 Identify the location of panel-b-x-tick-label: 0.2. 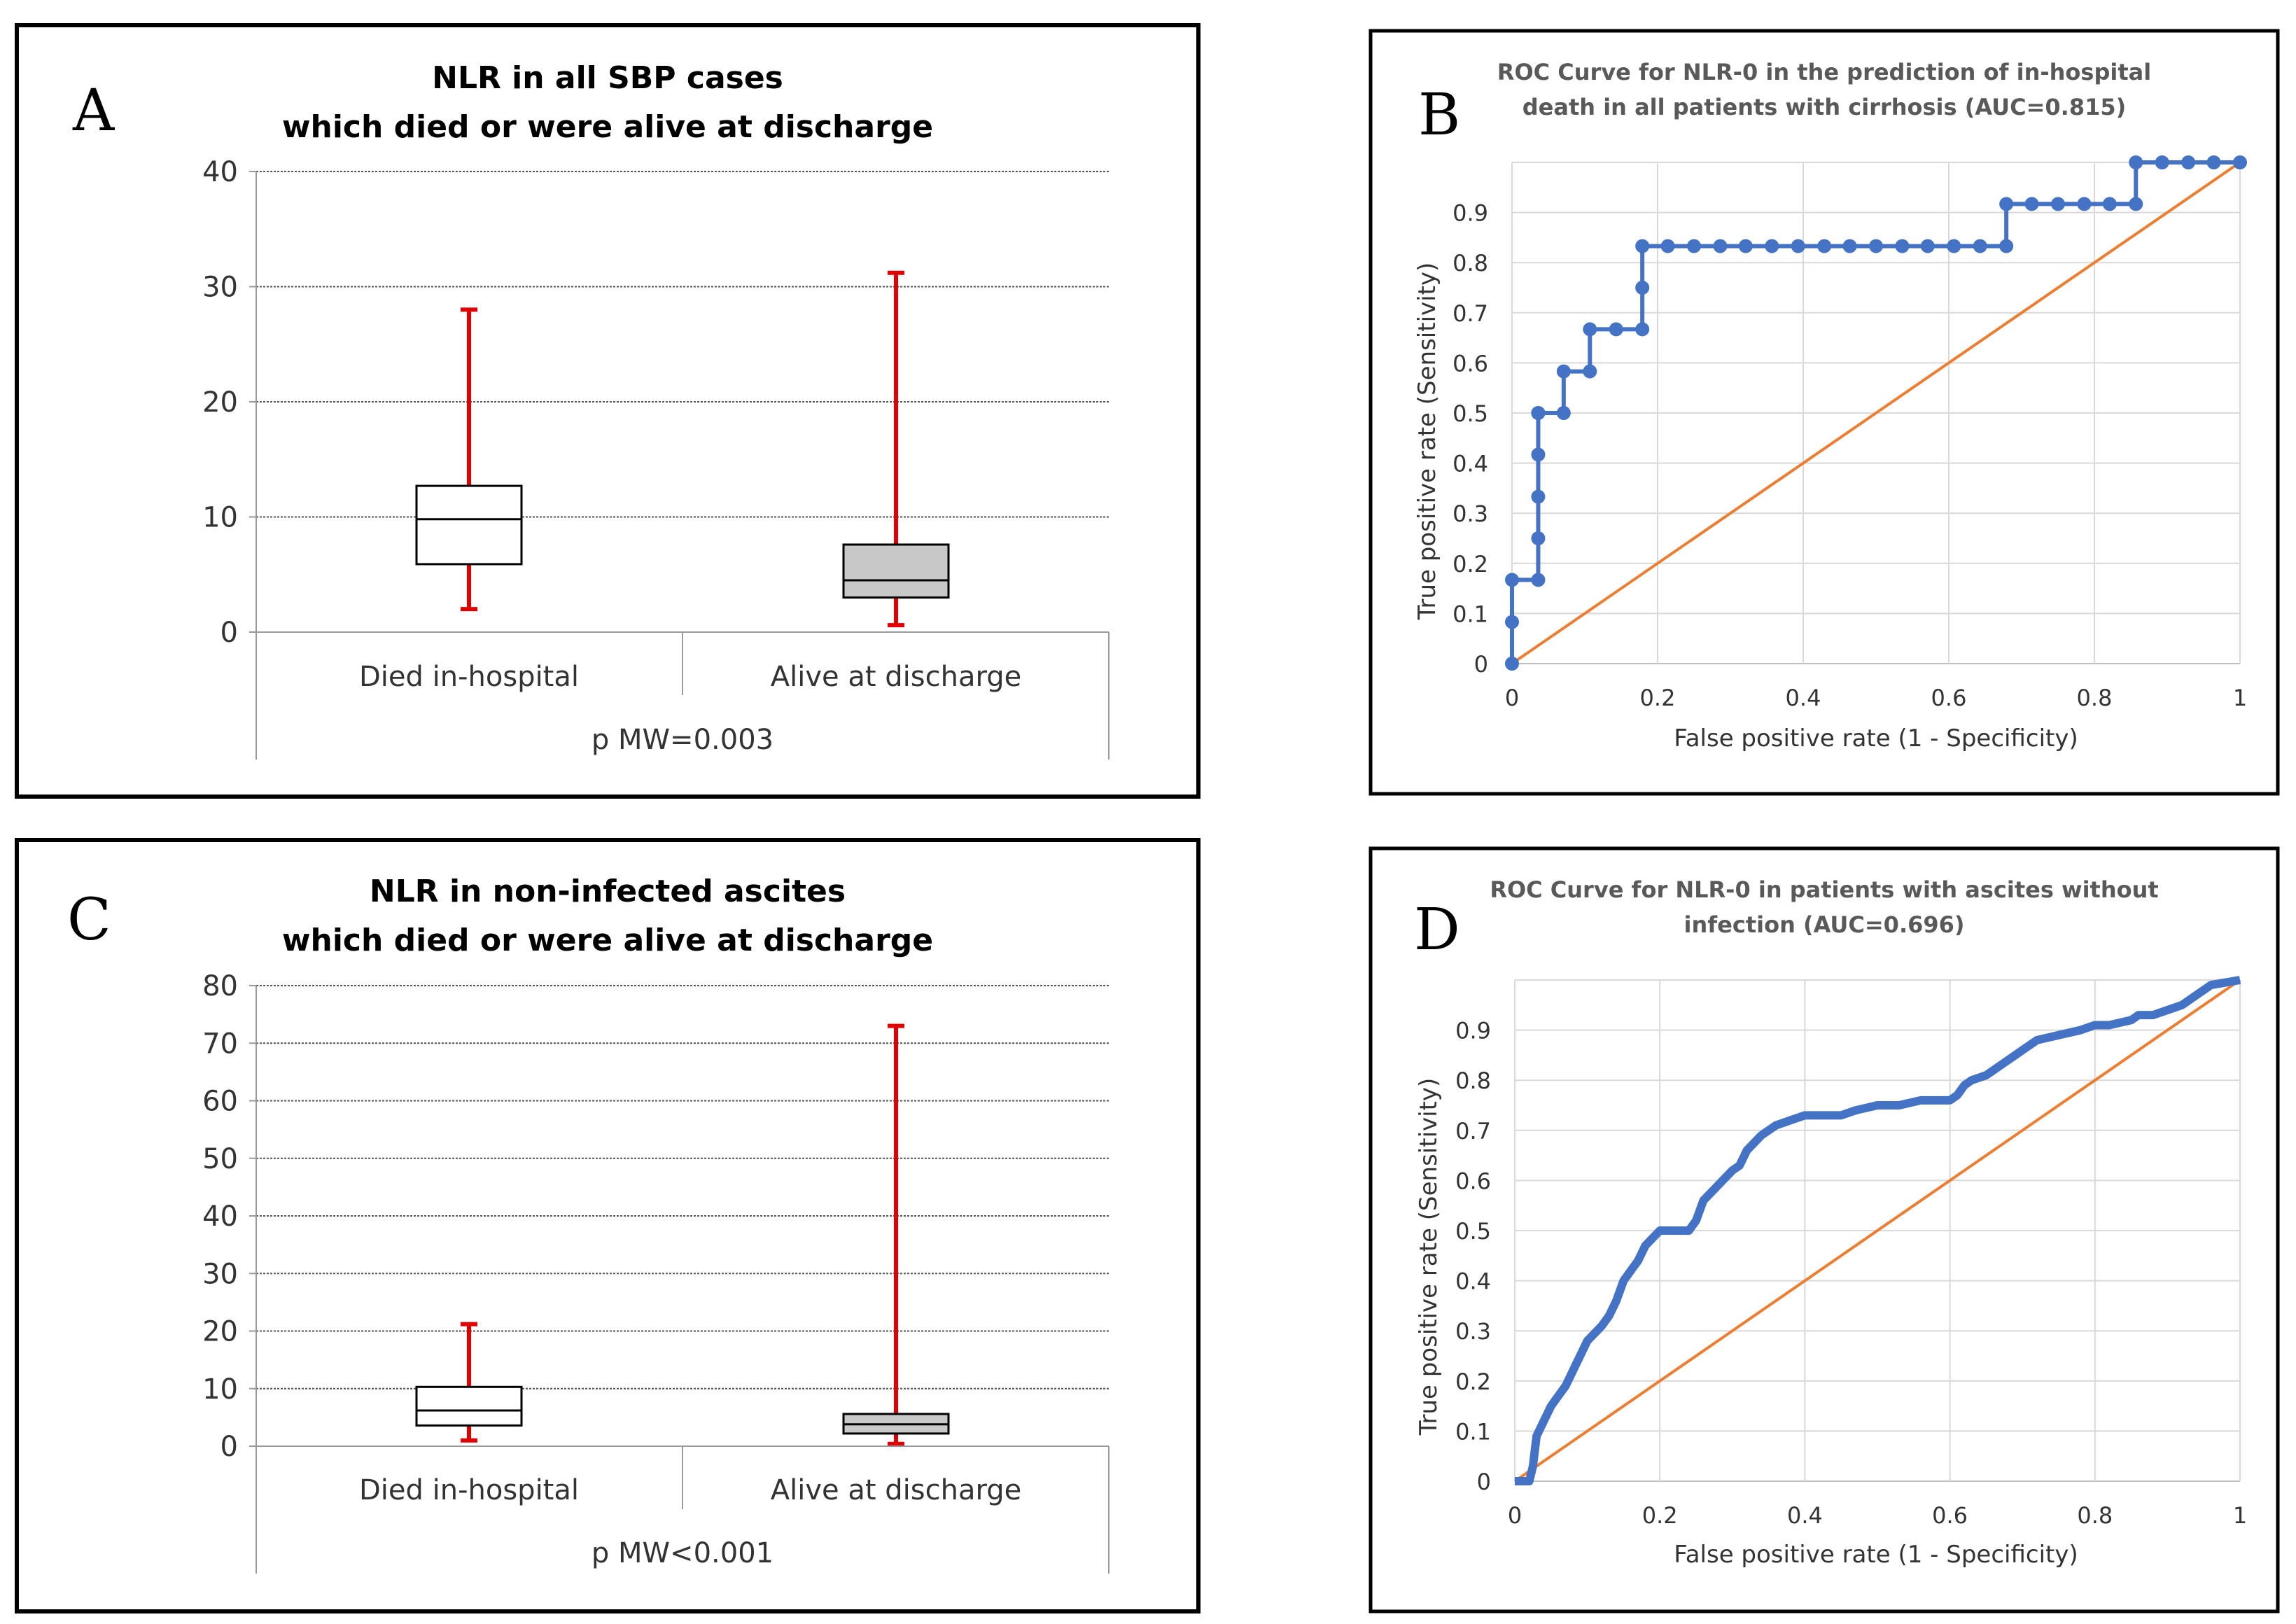
(1658, 698).